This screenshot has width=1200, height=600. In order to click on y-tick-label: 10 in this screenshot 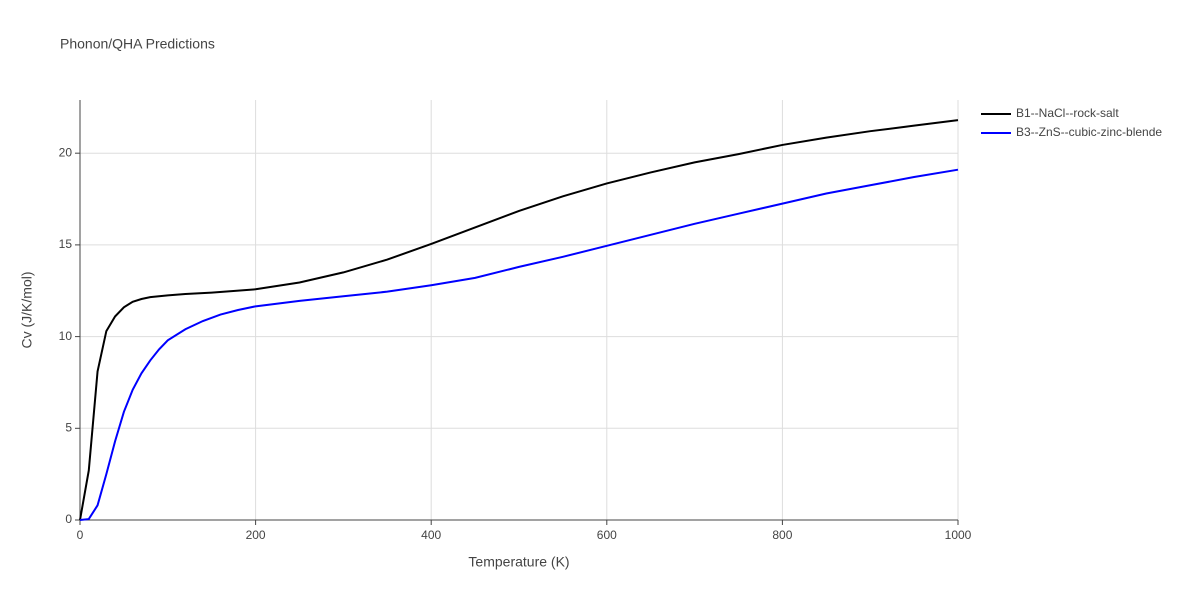, I will do `click(66, 336)`.